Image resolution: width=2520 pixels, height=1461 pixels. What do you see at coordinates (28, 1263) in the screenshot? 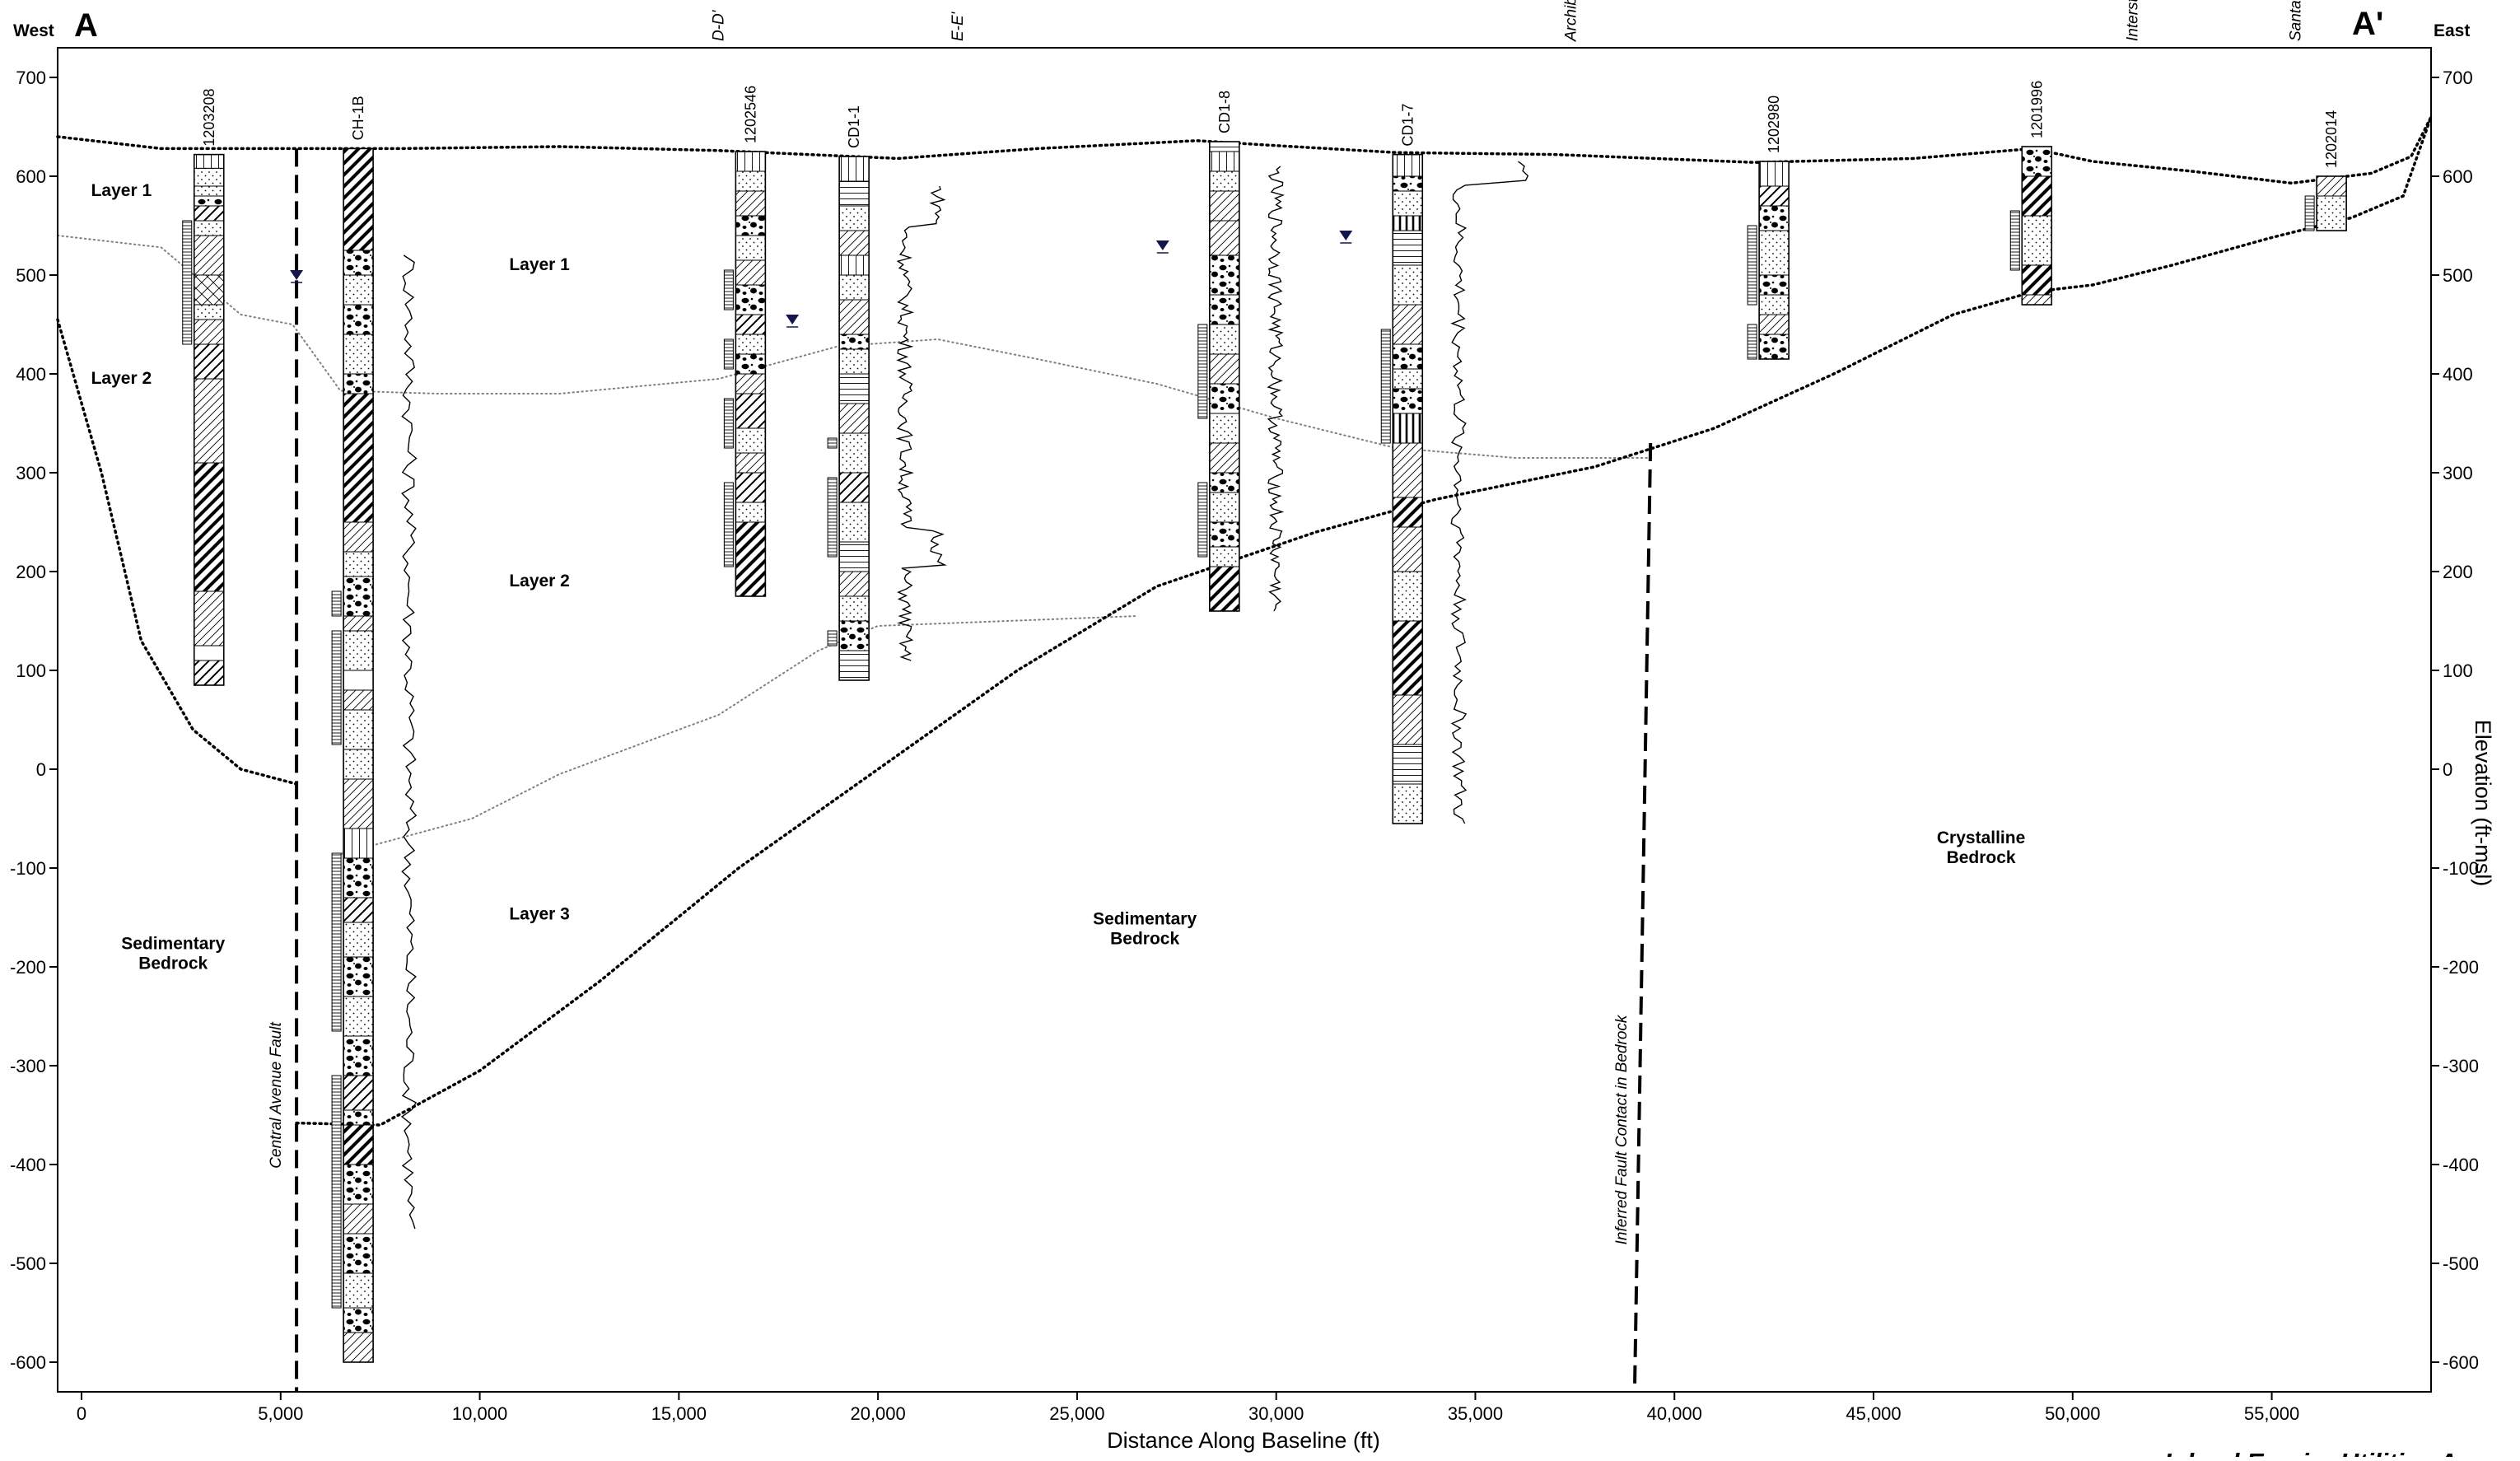
I see `y-tick-label-left: -500` at bounding box center [28, 1263].